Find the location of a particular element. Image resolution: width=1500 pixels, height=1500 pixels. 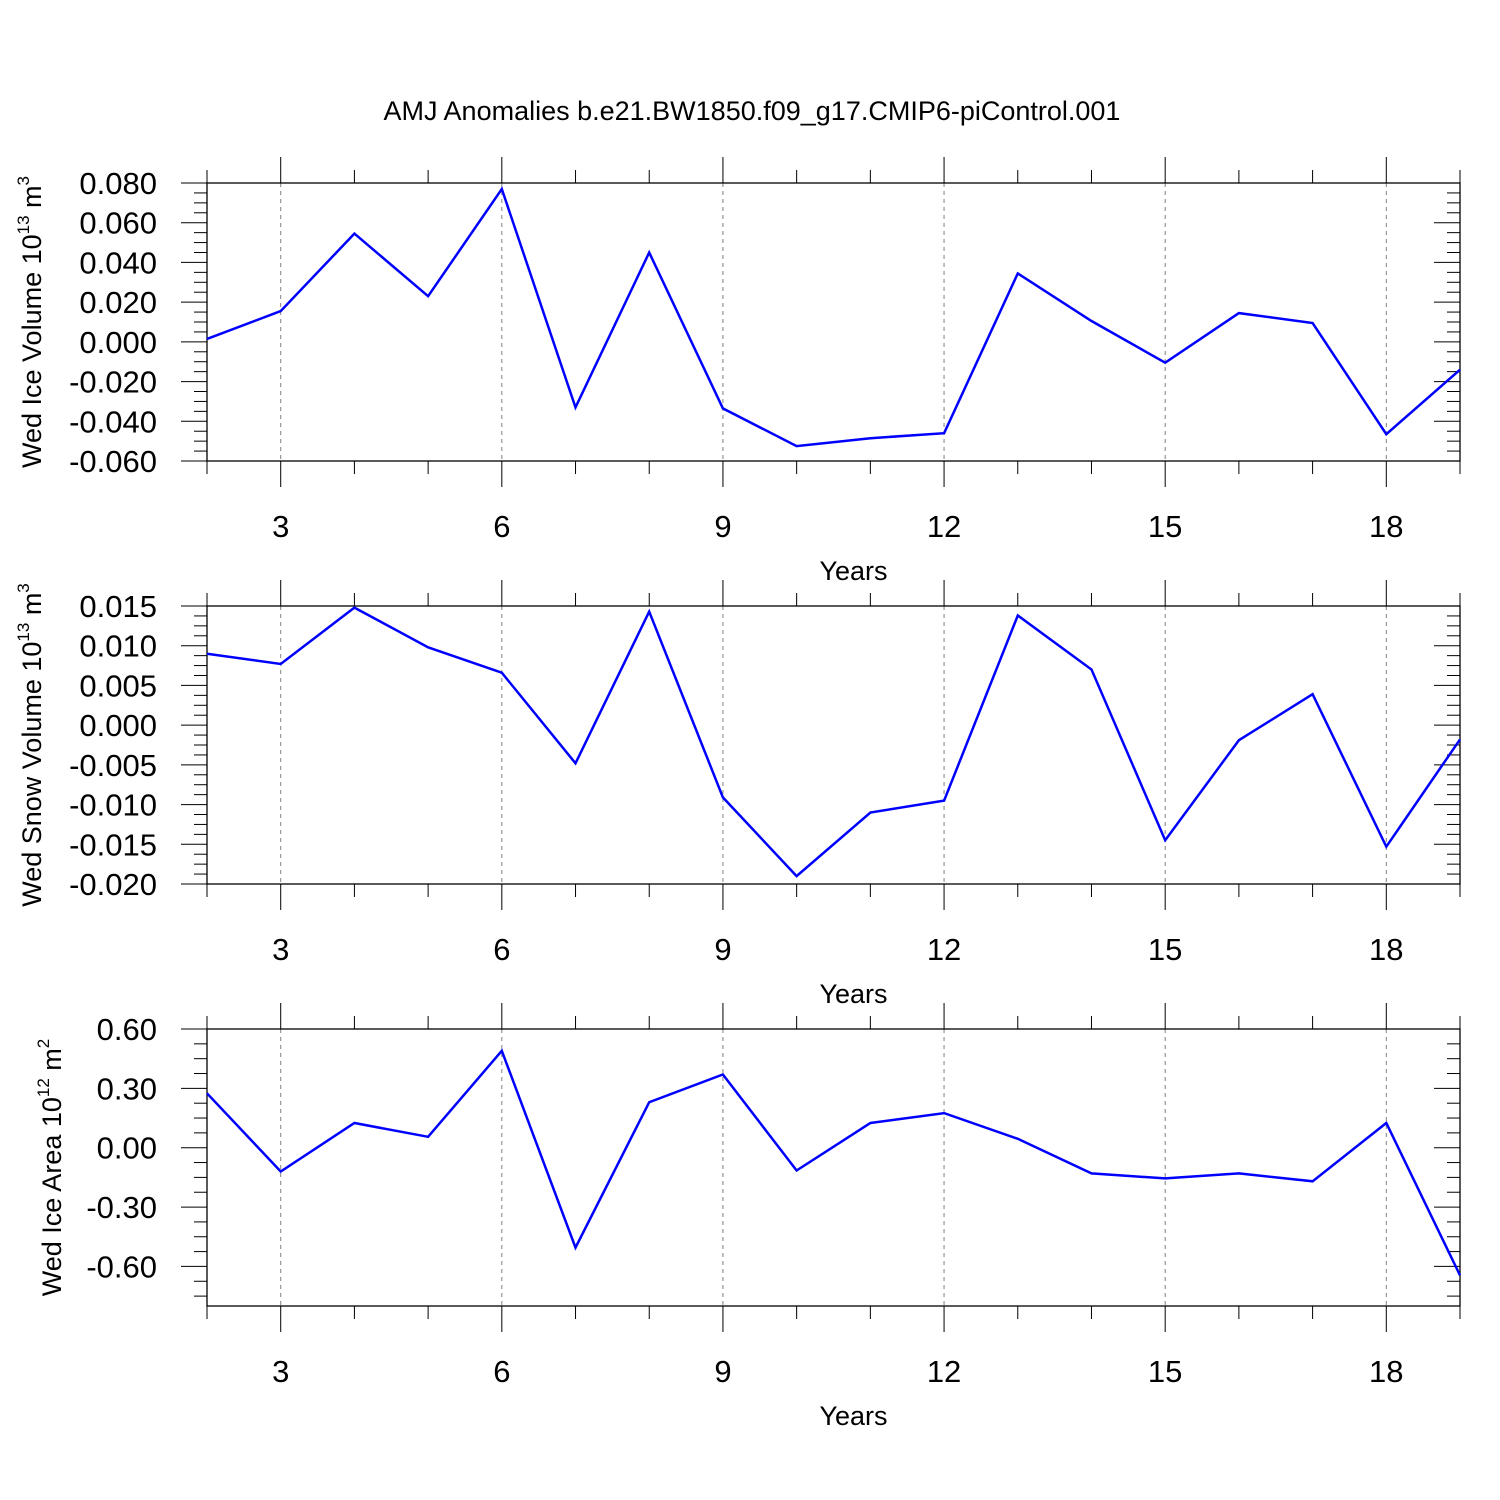

y-tick-label: -0.30 is located at coordinates (121, 1207).